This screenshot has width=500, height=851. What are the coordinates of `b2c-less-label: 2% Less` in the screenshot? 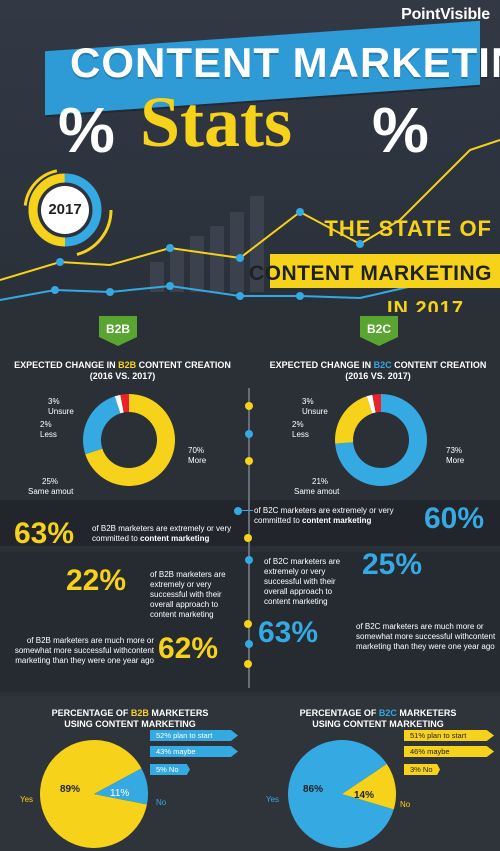 It's located at (300, 429).